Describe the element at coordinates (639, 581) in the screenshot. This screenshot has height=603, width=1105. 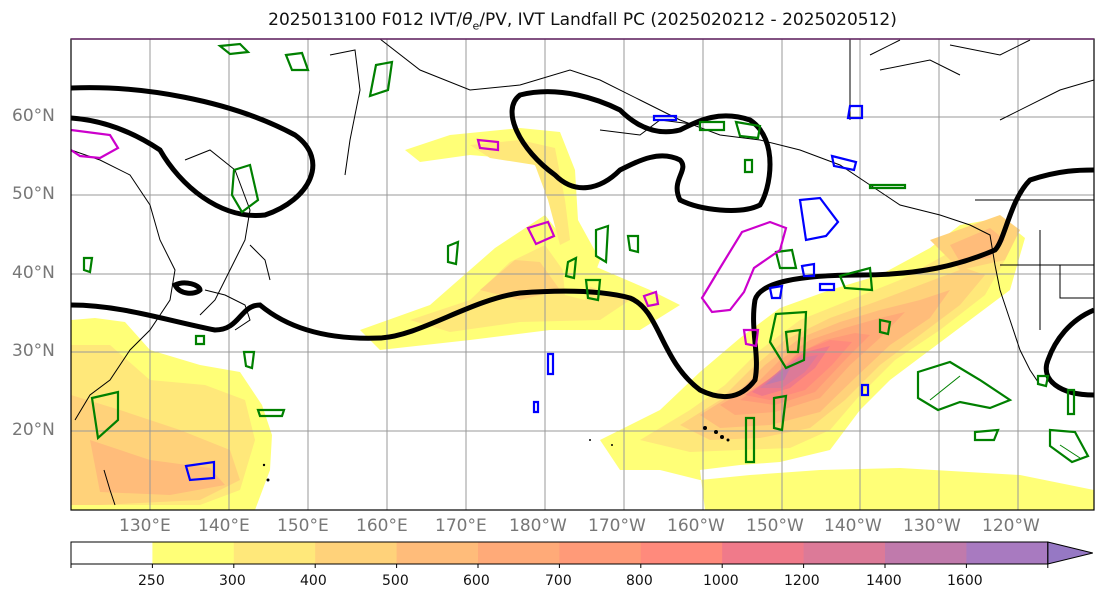
I see `colorbar-label-800: 800` at that location.